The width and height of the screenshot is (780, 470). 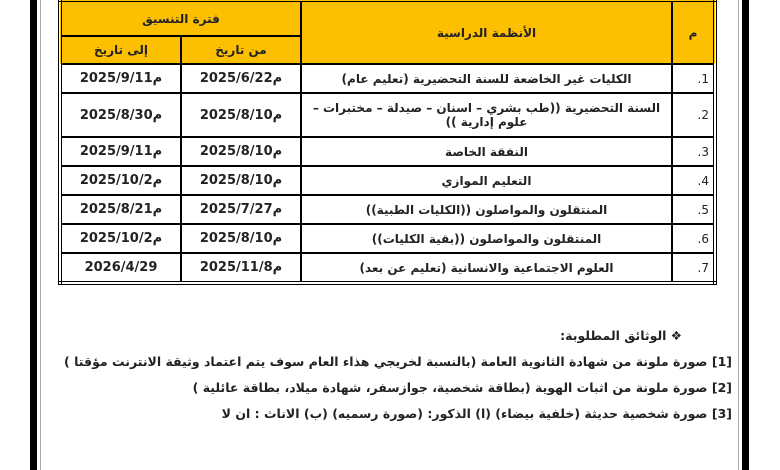 I want to click on table-row: 3. النفقة الخاصة 2025/8/10م 2025/9/11م, so click(x=387, y=151).